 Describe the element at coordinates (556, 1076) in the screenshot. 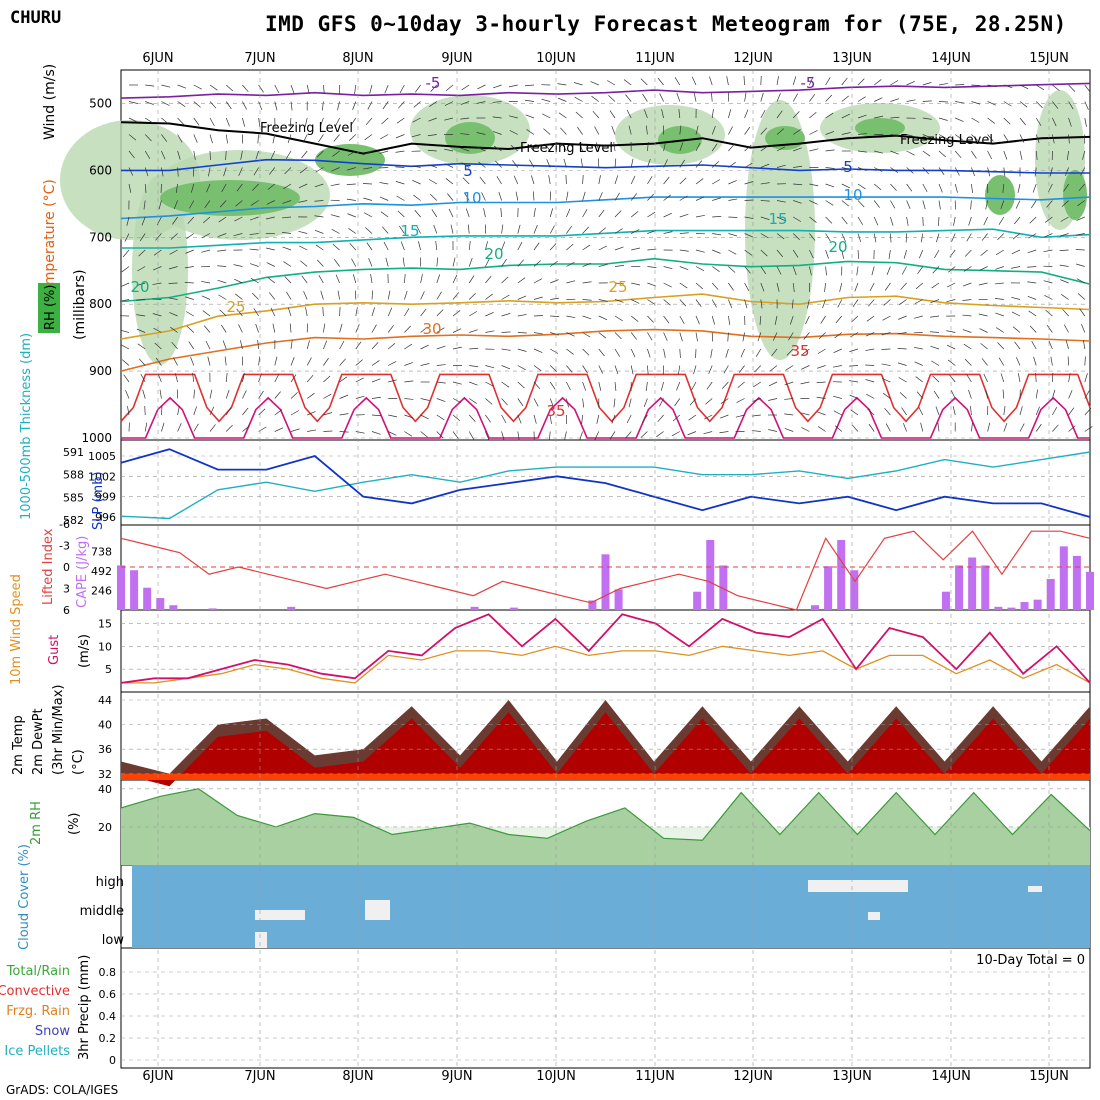

I see `date-label-bottom: 10JUN` at that location.